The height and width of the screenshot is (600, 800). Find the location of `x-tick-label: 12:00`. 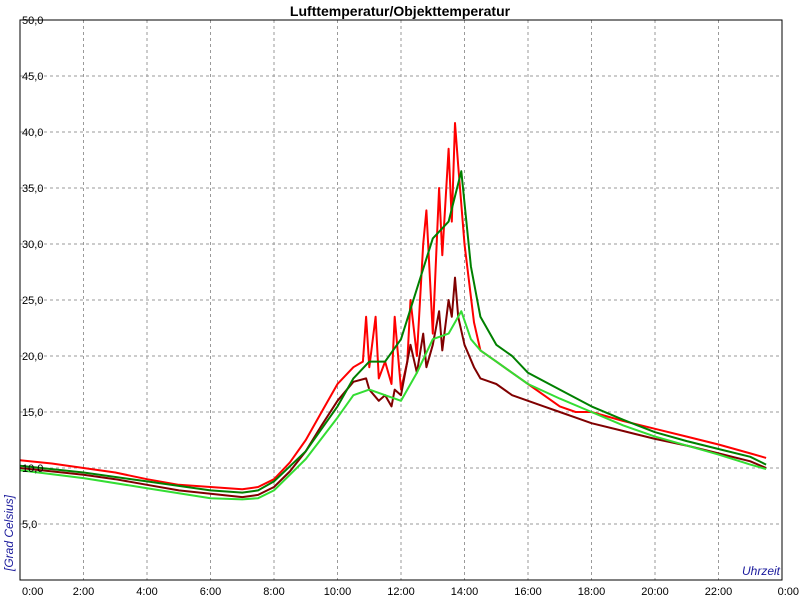

x-tick-label: 12:00 is located at coordinates (401, 592).